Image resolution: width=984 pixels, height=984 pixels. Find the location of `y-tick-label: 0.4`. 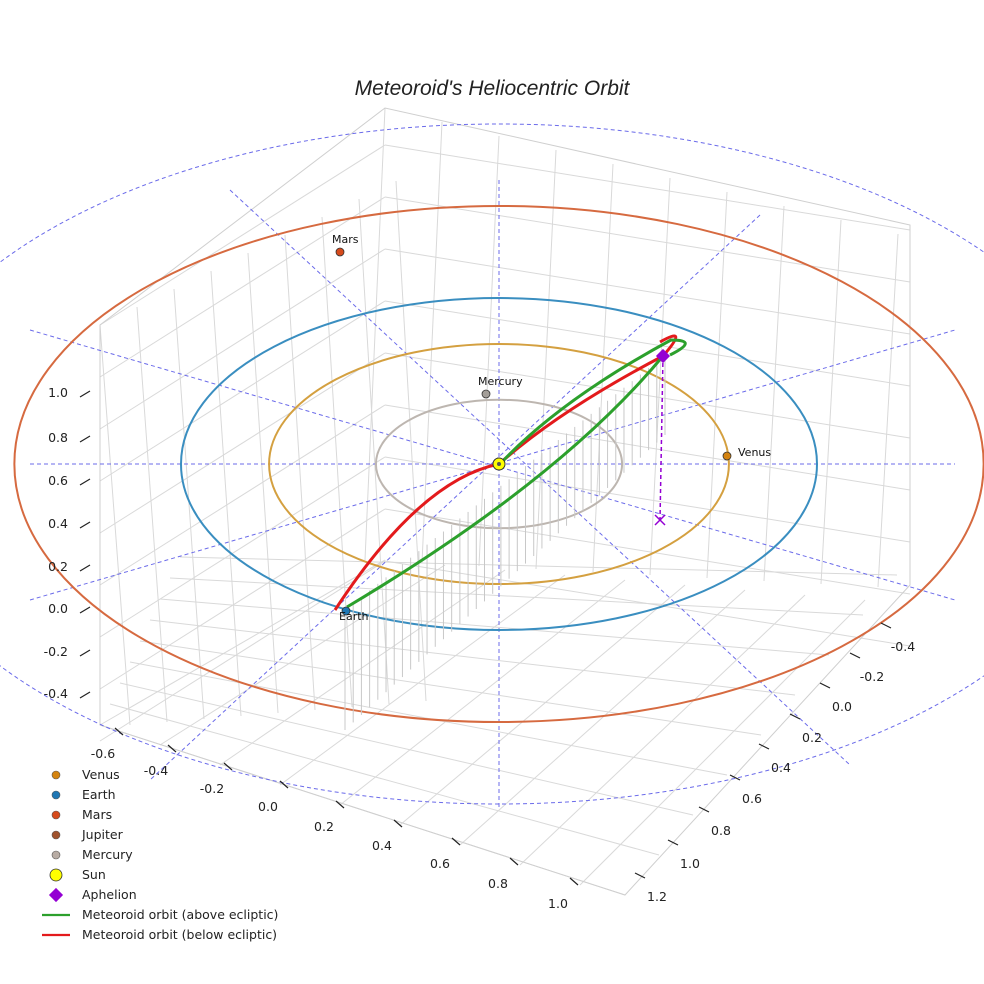

y-tick-label: 0.4 is located at coordinates (781, 767).